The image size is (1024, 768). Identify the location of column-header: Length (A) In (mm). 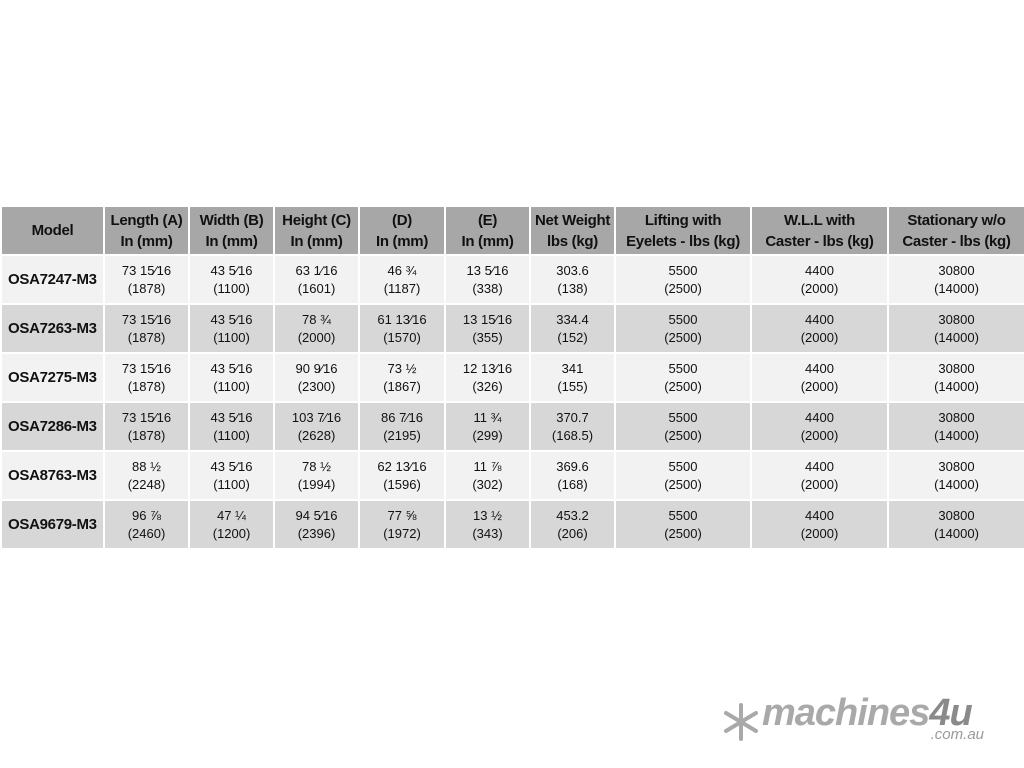
(146, 230).